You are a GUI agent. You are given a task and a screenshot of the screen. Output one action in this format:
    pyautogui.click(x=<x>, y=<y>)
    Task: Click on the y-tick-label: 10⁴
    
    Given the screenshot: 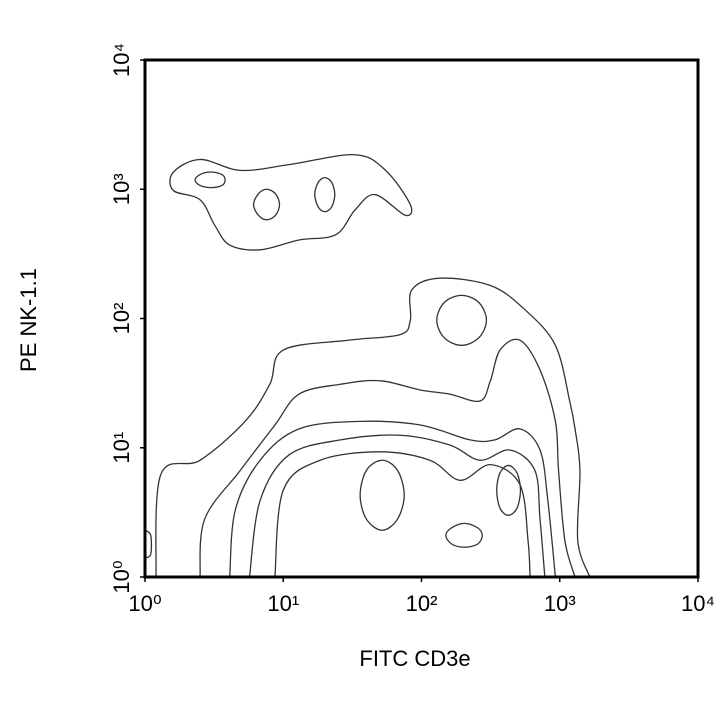 What is the action you would take?
    pyautogui.click(x=121, y=60)
    